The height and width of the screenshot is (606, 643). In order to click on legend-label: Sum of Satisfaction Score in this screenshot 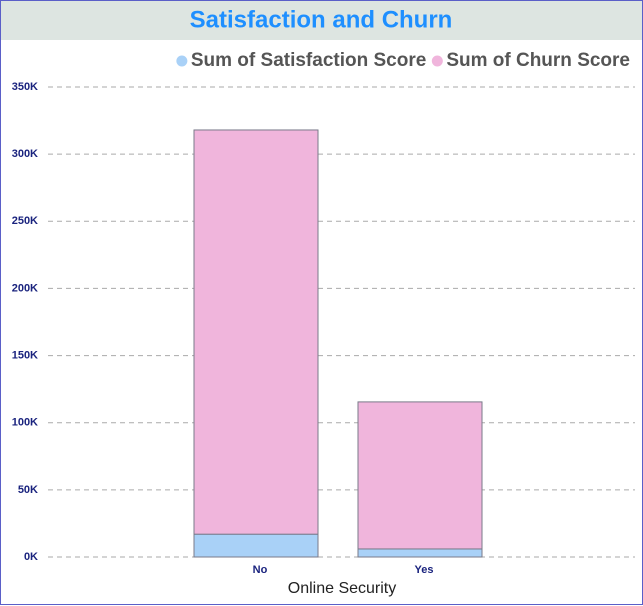, I will do `click(308, 60)`.